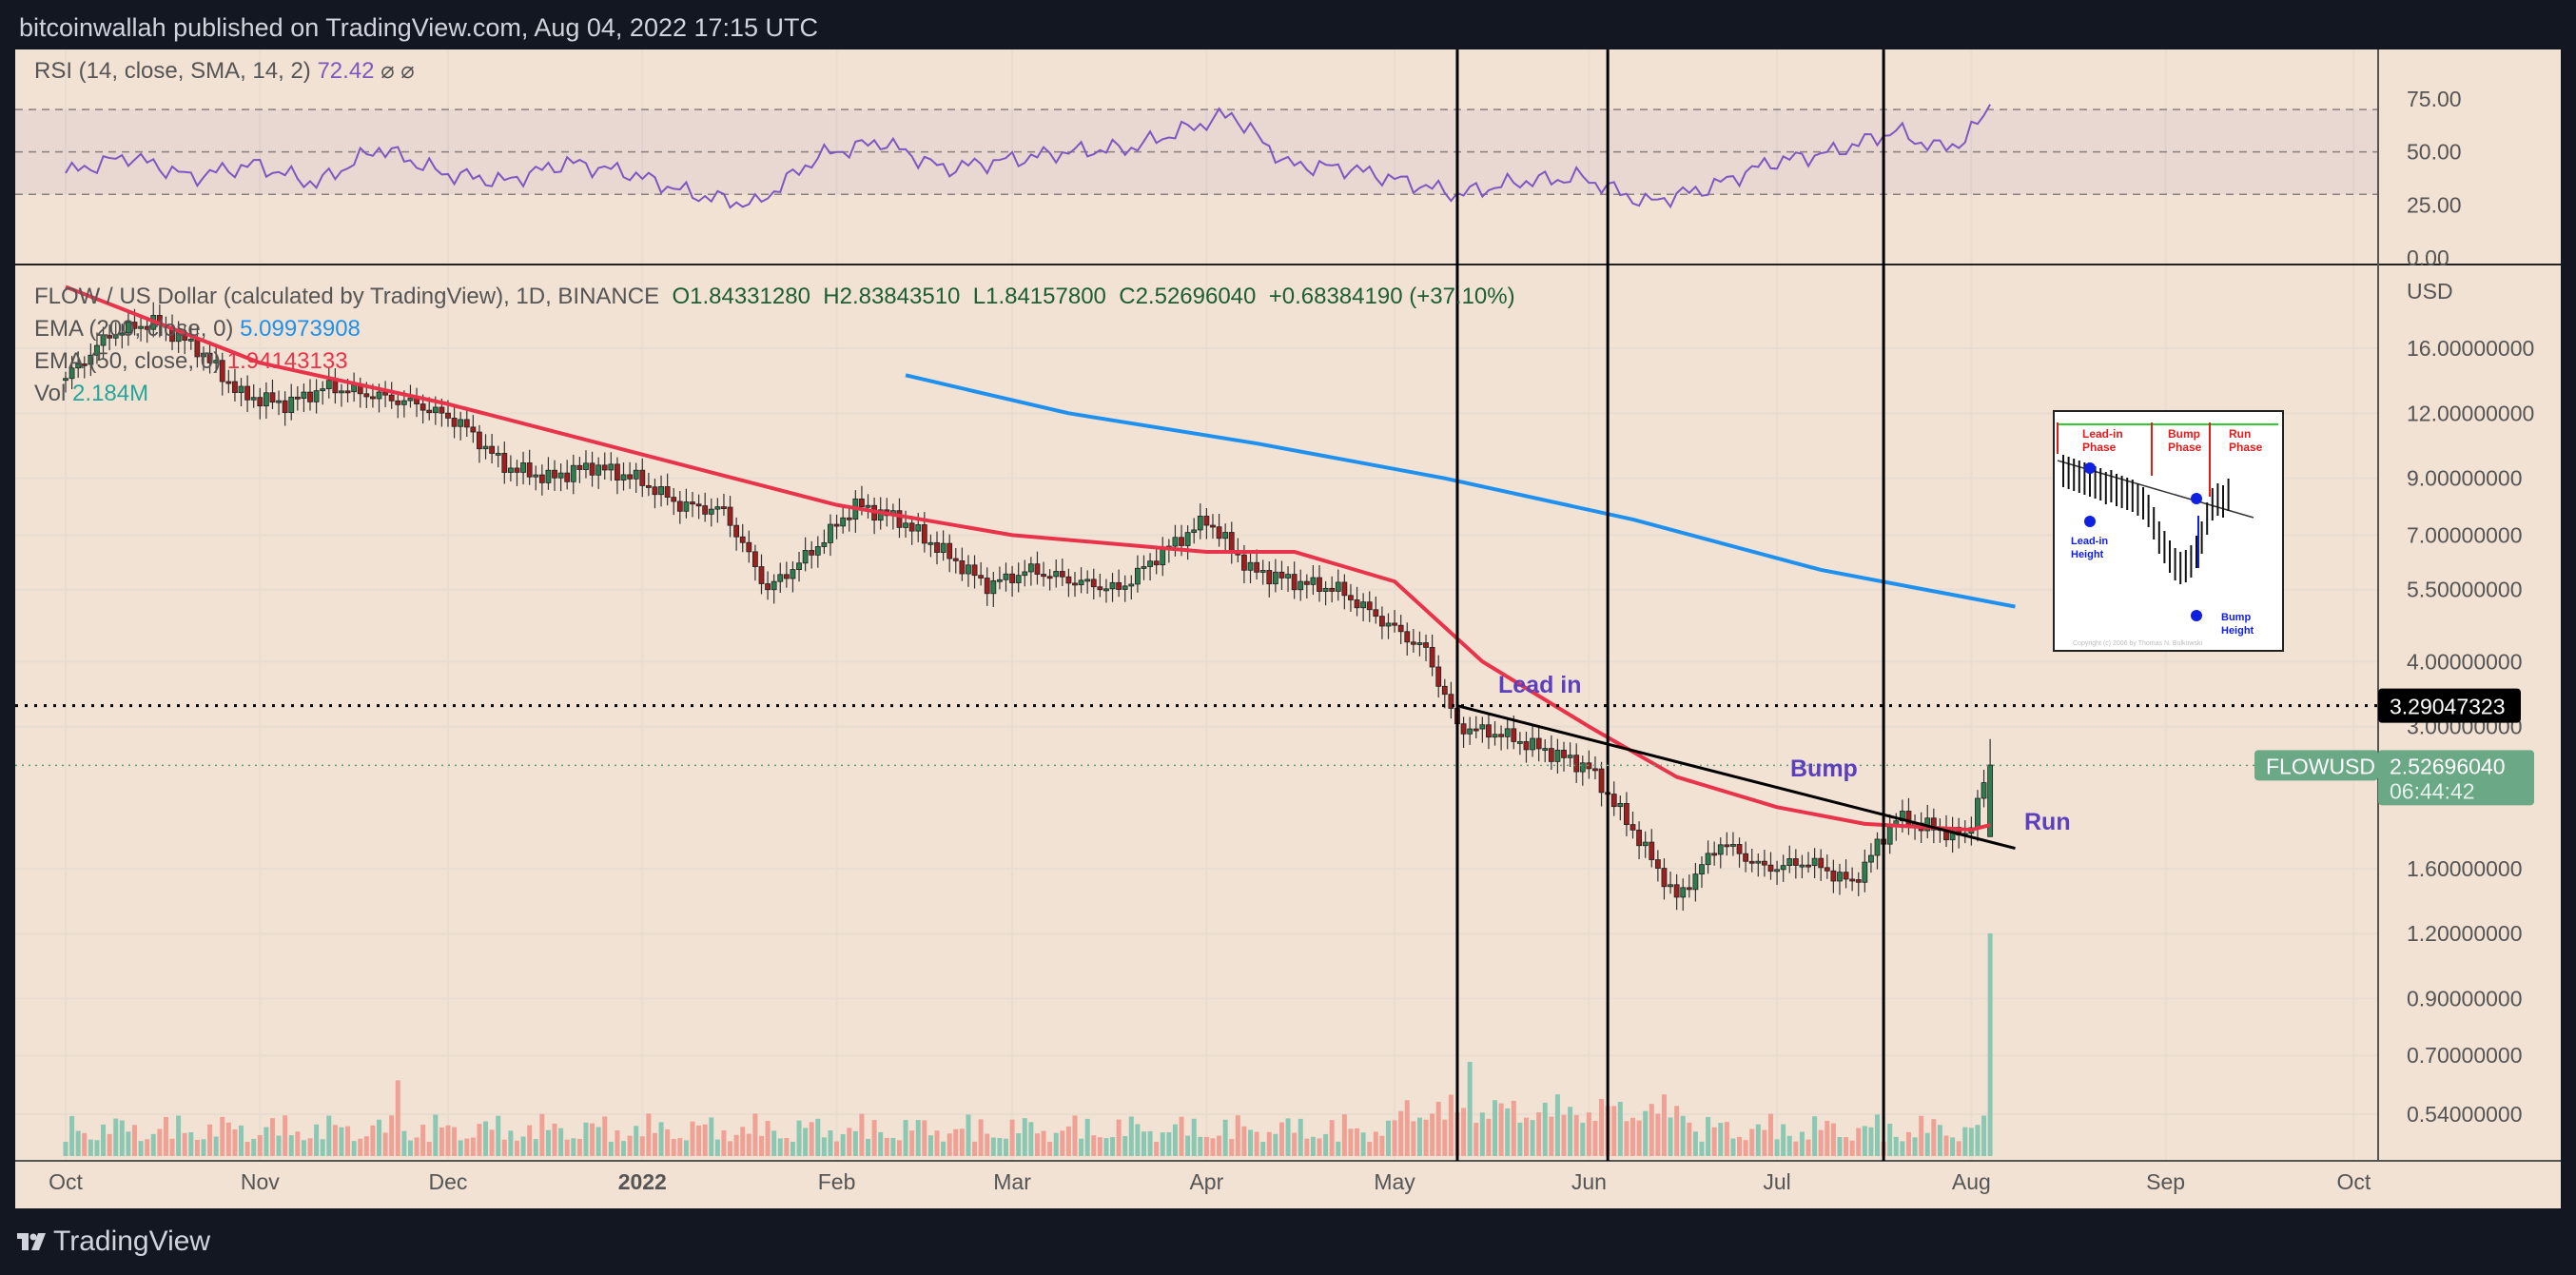 The image size is (2576, 1275). What do you see at coordinates (91, 394) in the screenshot?
I see `volume-legend: Vol 2.184M` at bounding box center [91, 394].